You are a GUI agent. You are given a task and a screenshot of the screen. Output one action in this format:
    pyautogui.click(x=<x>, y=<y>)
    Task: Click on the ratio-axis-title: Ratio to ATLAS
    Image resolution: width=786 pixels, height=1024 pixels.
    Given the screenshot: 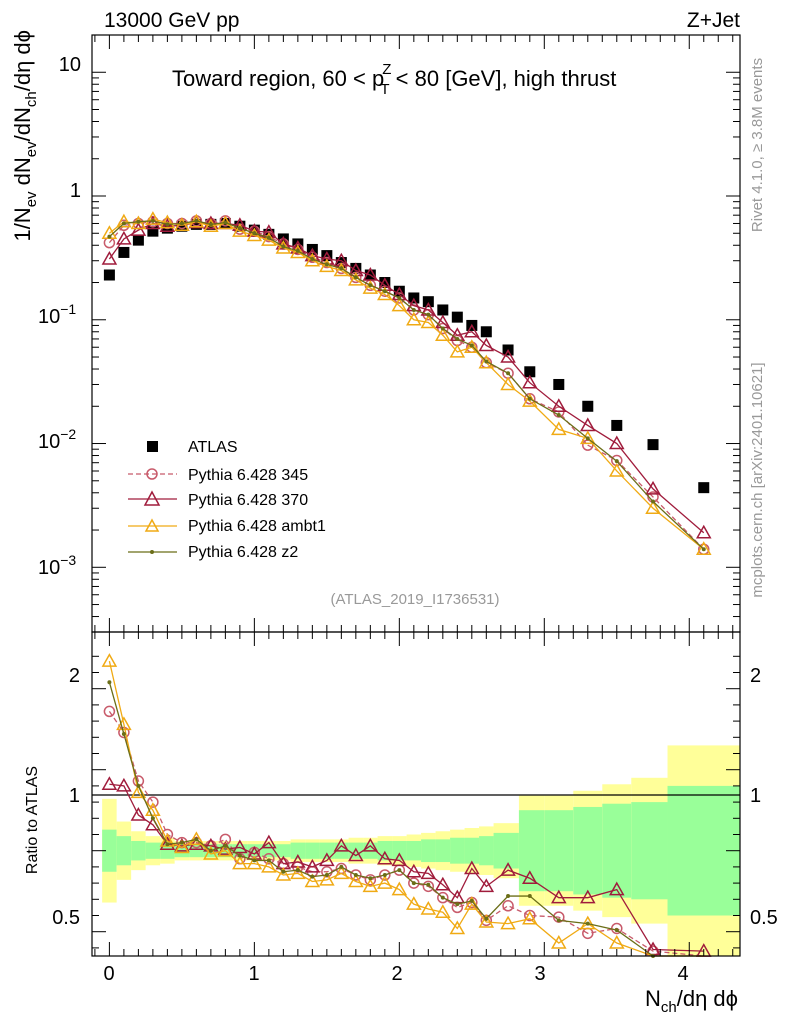 What is the action you would take?
    pyautogui.click(x=32, y=820)
    